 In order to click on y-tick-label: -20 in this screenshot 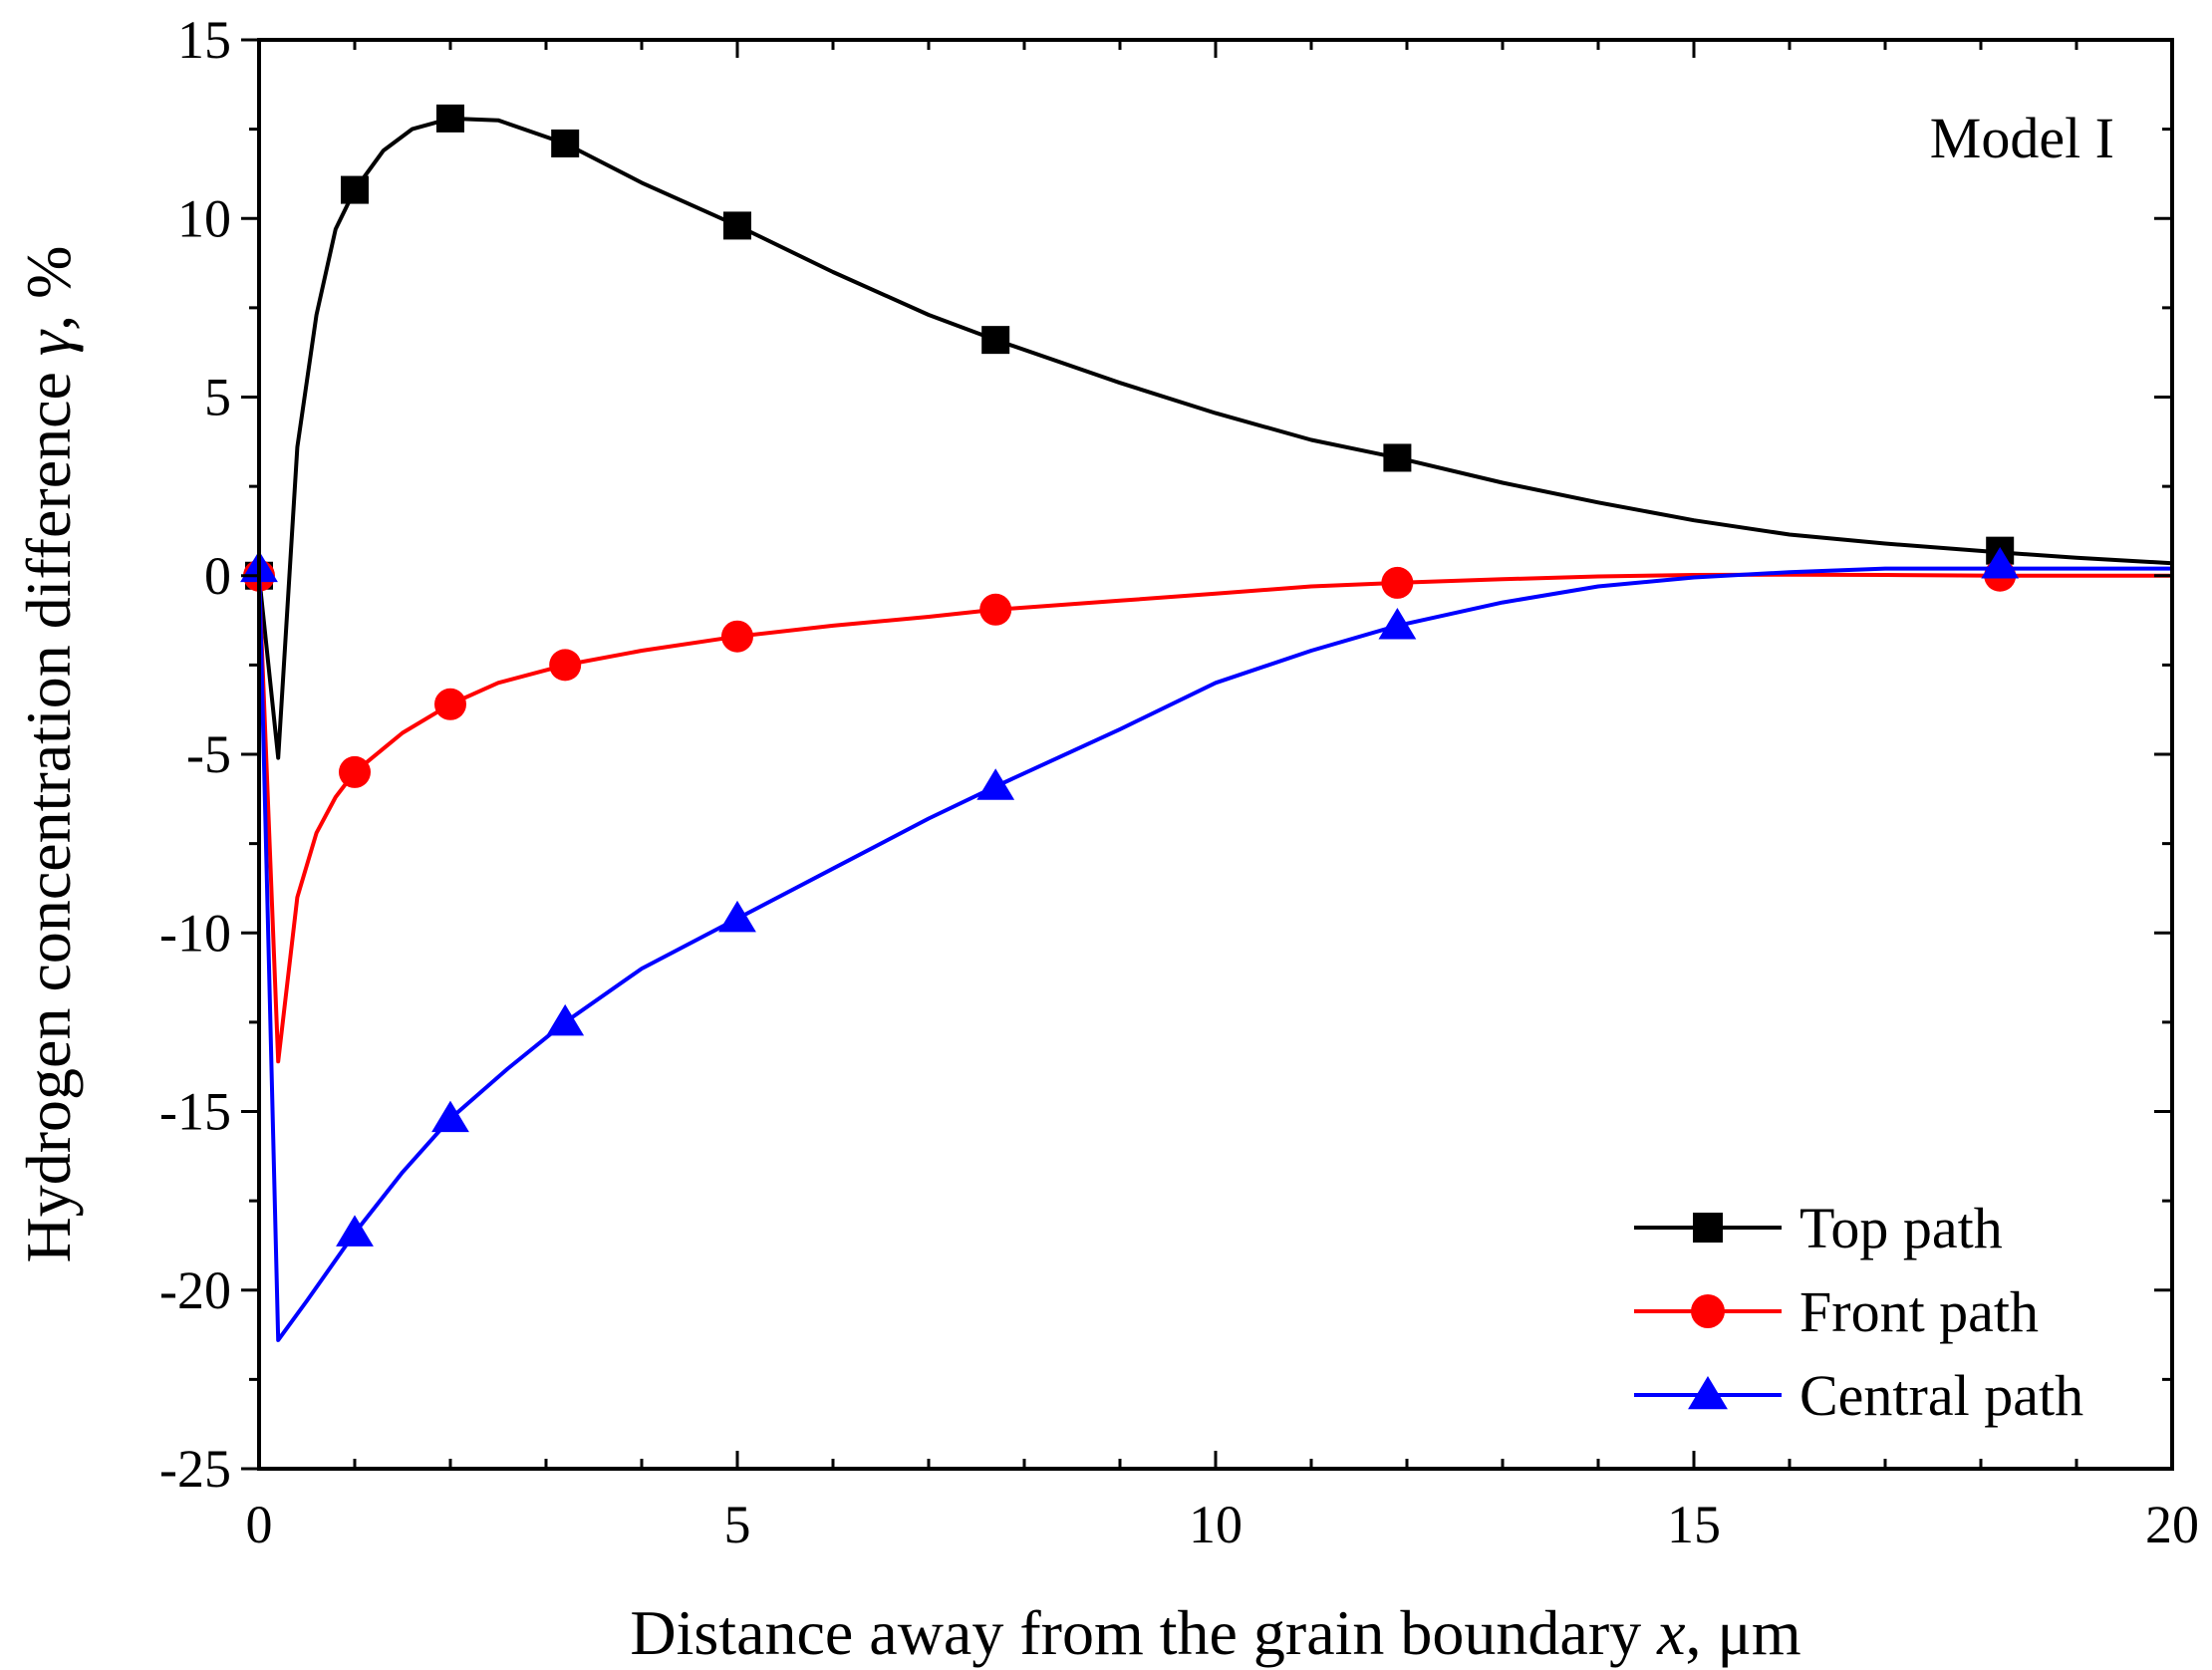, I will do `click(195, 1290)`.